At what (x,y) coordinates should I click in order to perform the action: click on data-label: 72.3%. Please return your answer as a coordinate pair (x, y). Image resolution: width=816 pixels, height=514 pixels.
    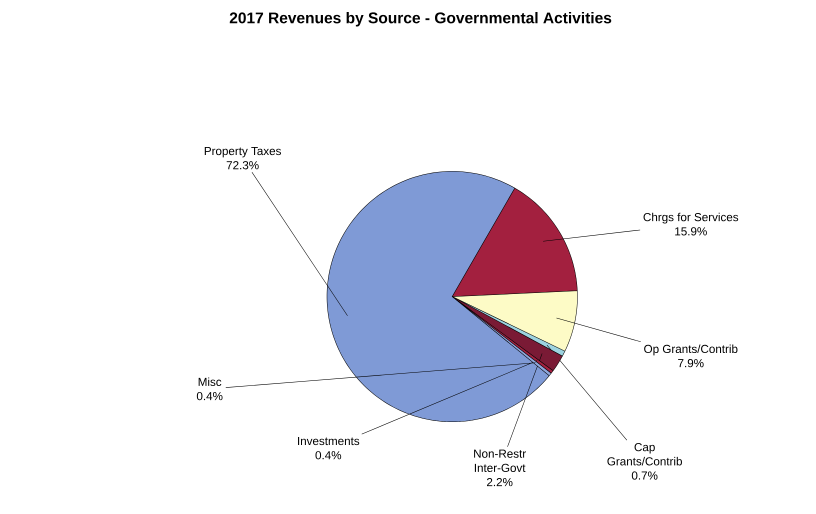
    Looking at the image, I should click on (242, 165).